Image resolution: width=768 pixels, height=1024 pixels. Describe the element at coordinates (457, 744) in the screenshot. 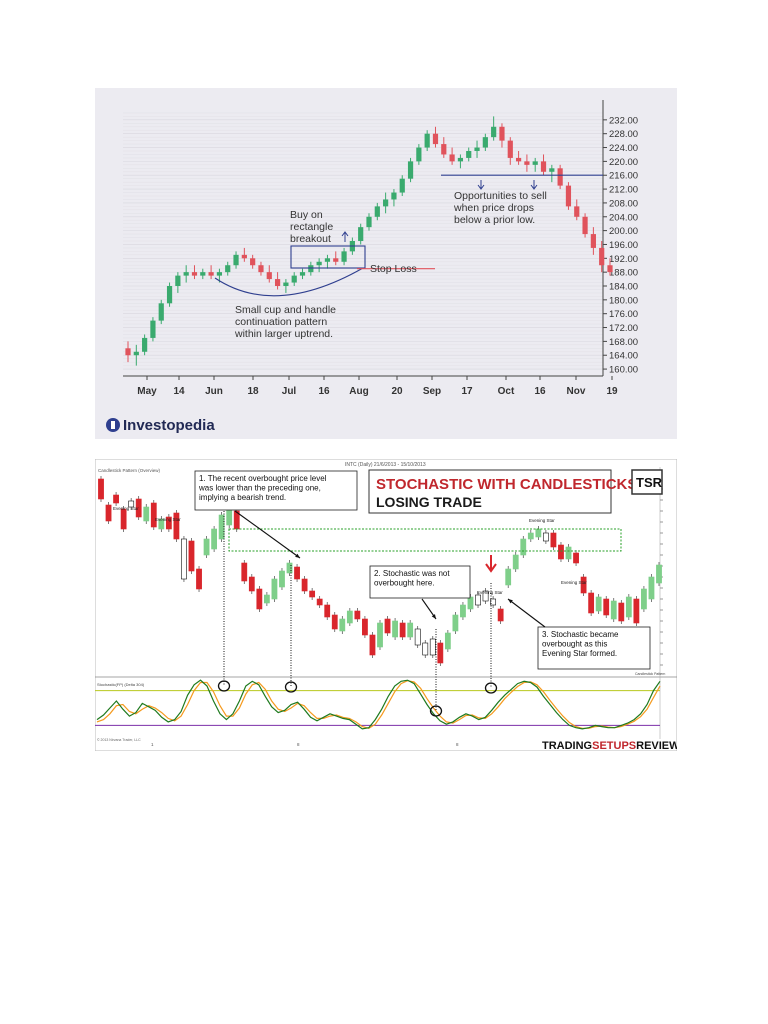

I see `x-tick-label: 8` at that location.